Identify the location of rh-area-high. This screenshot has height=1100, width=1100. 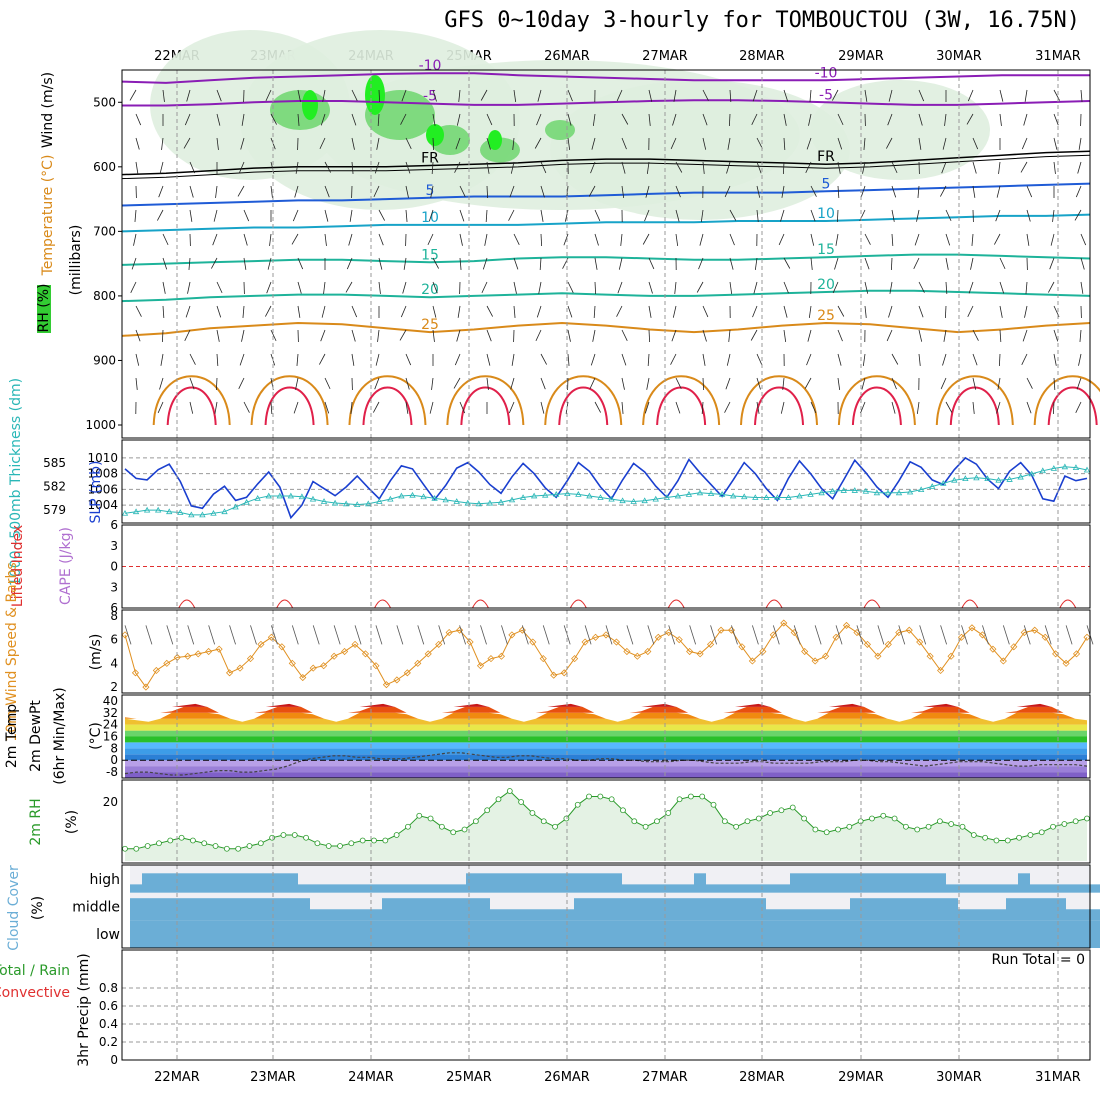
(310, 105).